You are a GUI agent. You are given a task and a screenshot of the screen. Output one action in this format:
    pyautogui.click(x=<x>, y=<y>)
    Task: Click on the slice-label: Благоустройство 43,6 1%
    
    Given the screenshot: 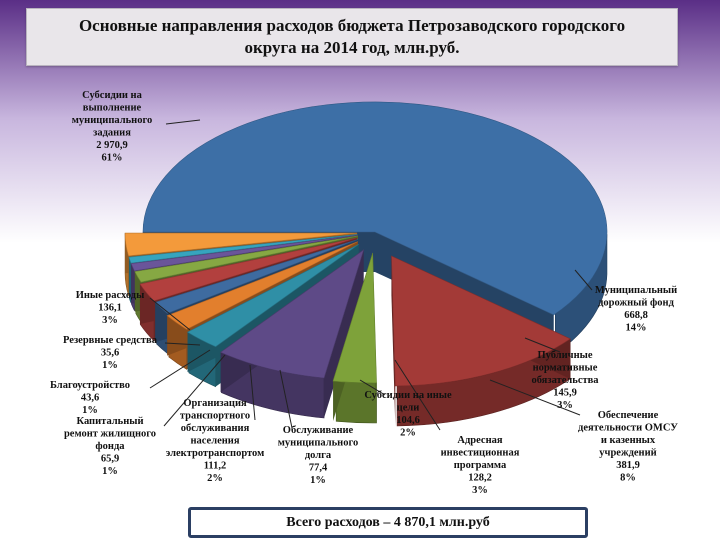 What is the action you would take?
    pyautogui.click(x=90, y=398)
    